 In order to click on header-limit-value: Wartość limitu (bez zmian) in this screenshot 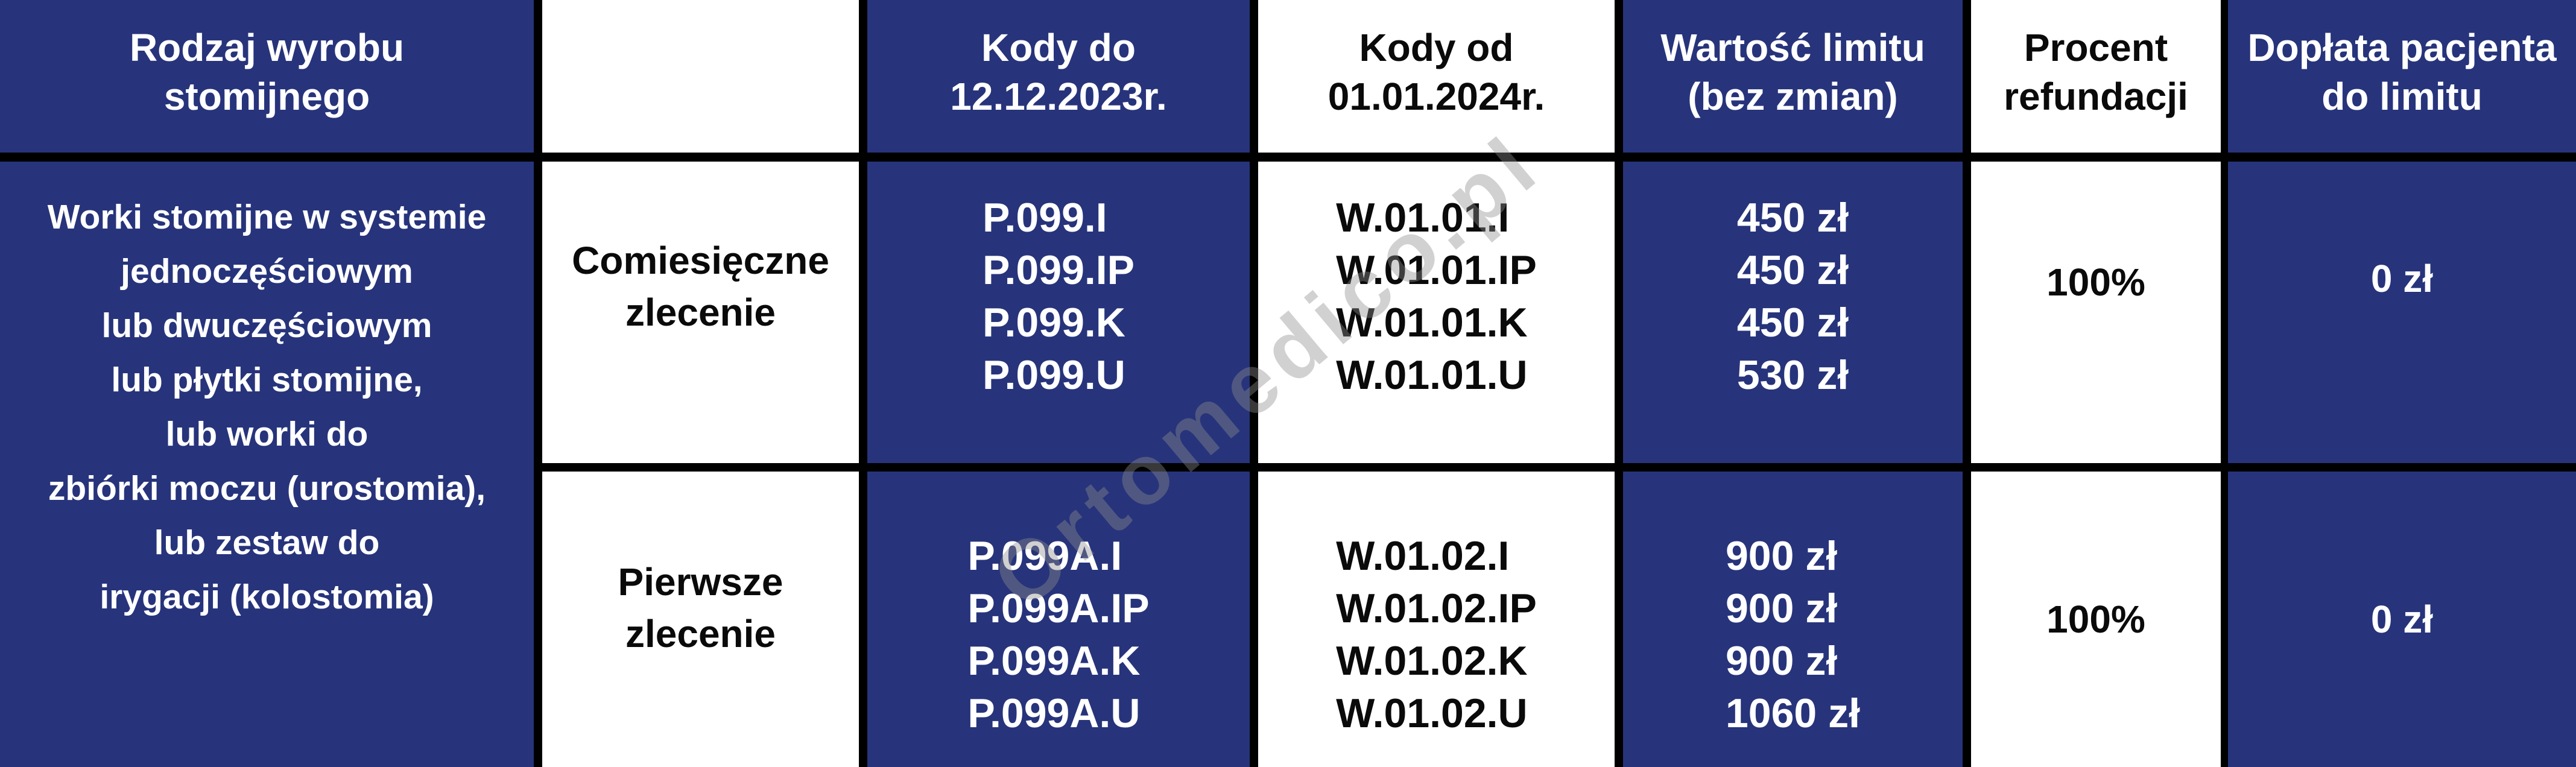, I will do `click(1793, 77)`.